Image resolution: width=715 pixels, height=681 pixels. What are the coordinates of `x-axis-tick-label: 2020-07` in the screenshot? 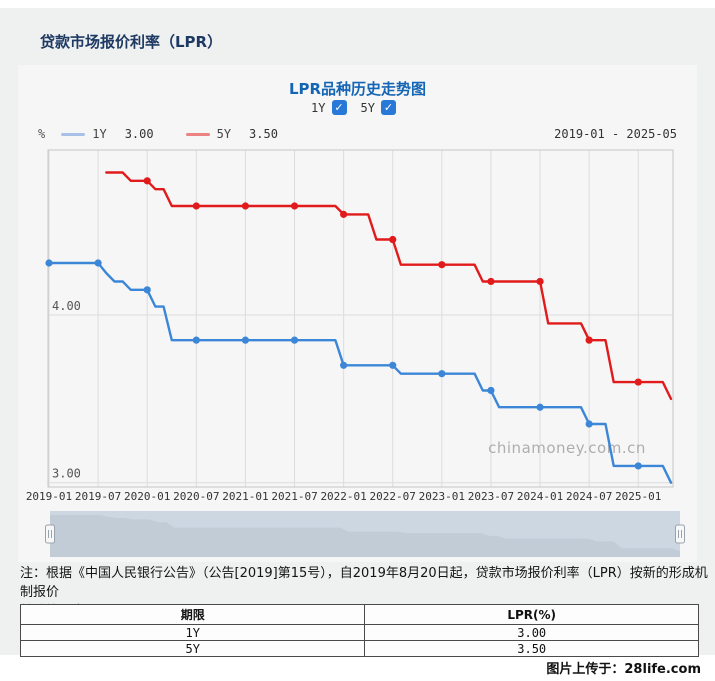 It's located at (196, 496).